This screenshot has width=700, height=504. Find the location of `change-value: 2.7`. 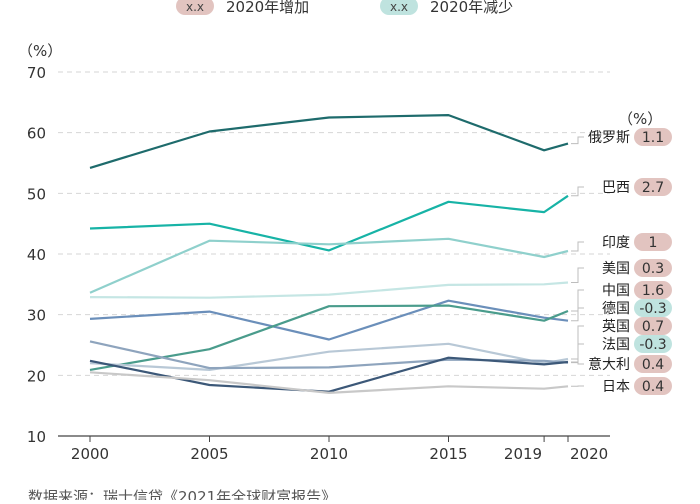

change-value: 2.7 is located at coordinates (653, 188).